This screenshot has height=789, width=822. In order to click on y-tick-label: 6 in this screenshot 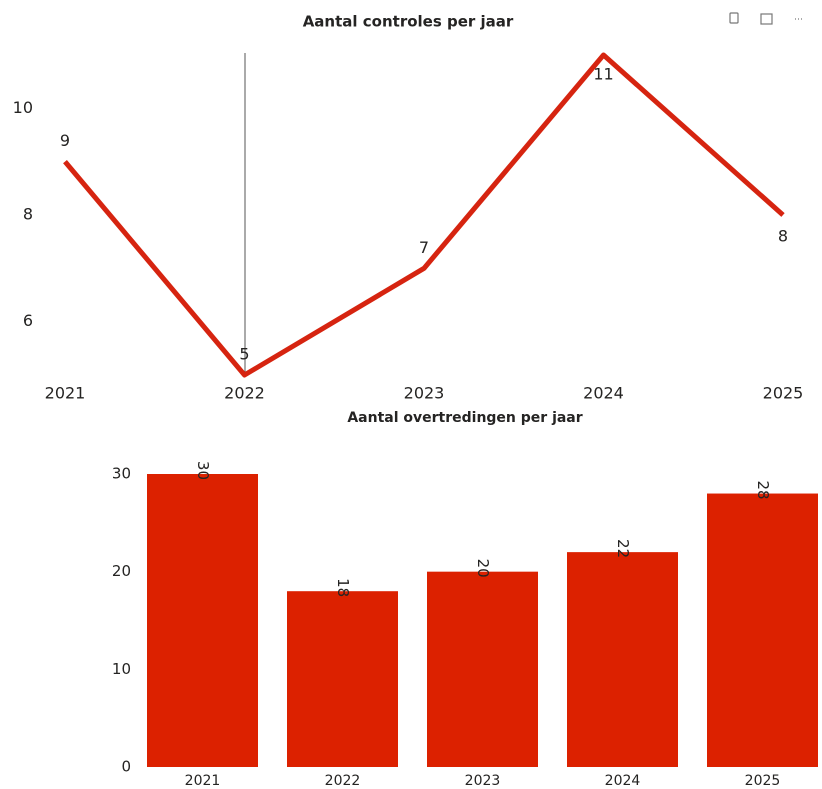, I will do `click(28, 320)`.